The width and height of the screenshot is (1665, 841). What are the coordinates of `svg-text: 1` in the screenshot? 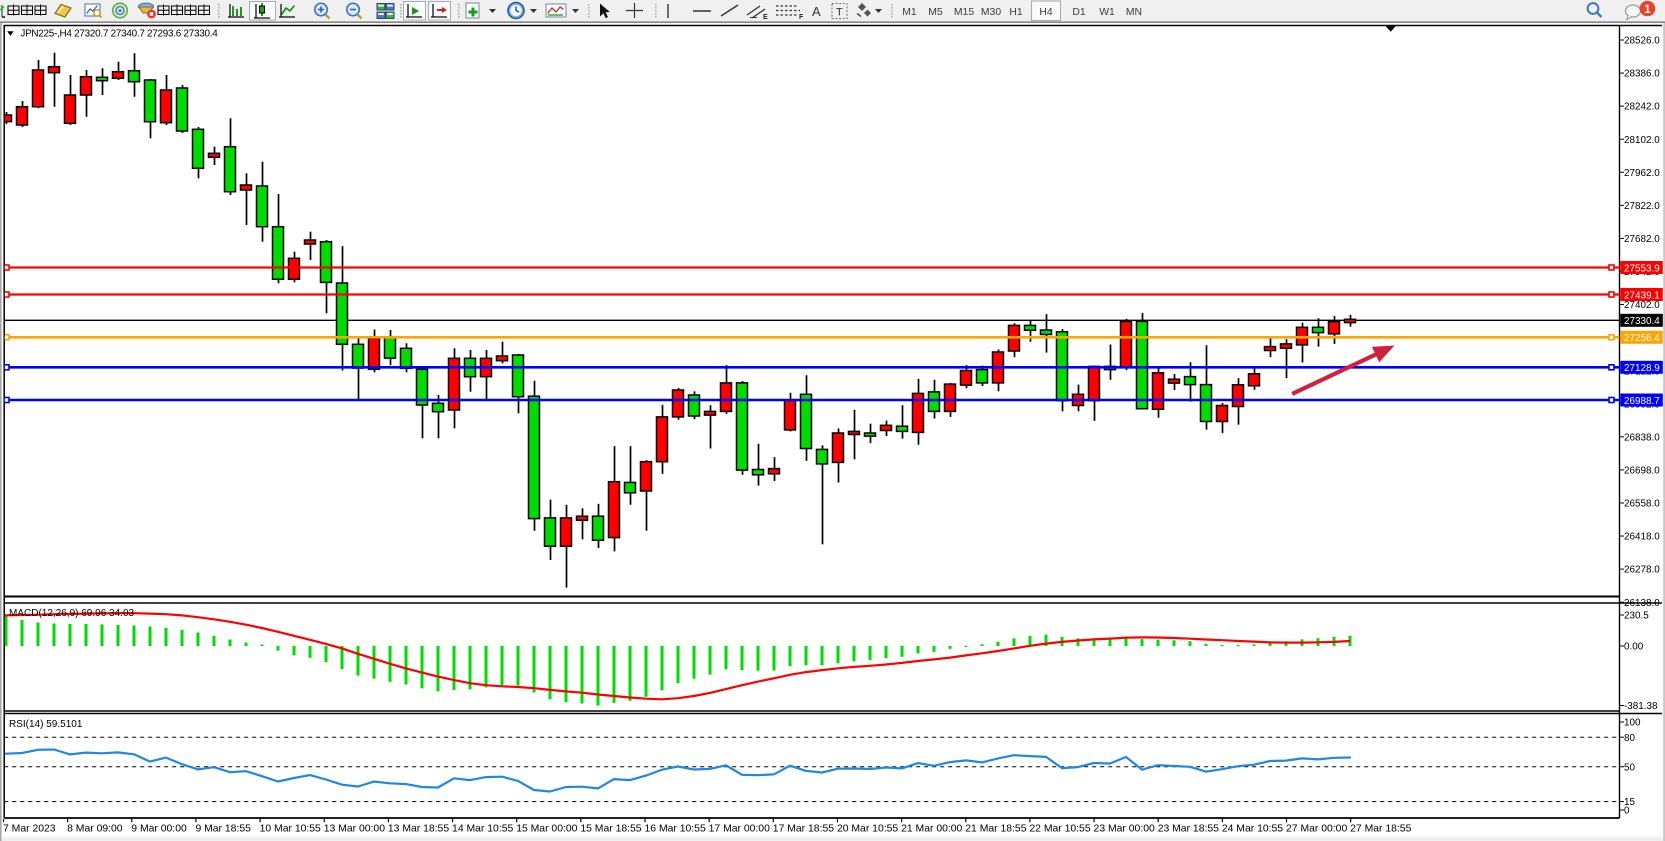 It's located at (1647, 10).